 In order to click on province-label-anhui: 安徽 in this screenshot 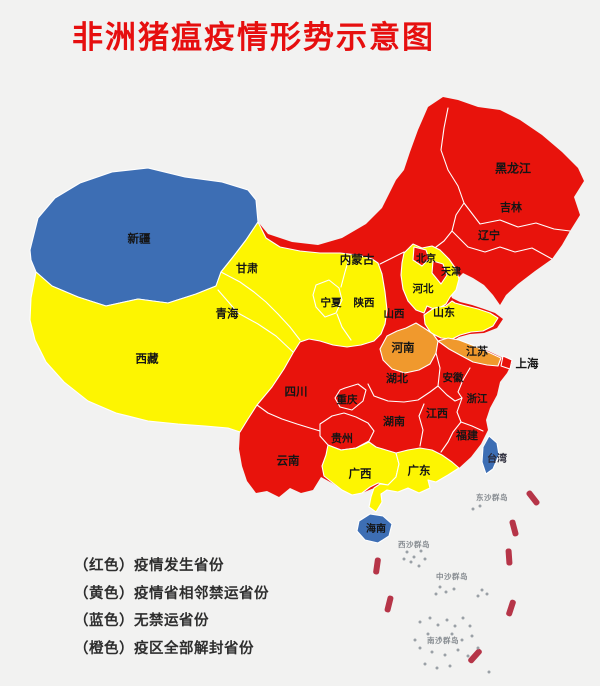, I will do `click(453, 377)`.